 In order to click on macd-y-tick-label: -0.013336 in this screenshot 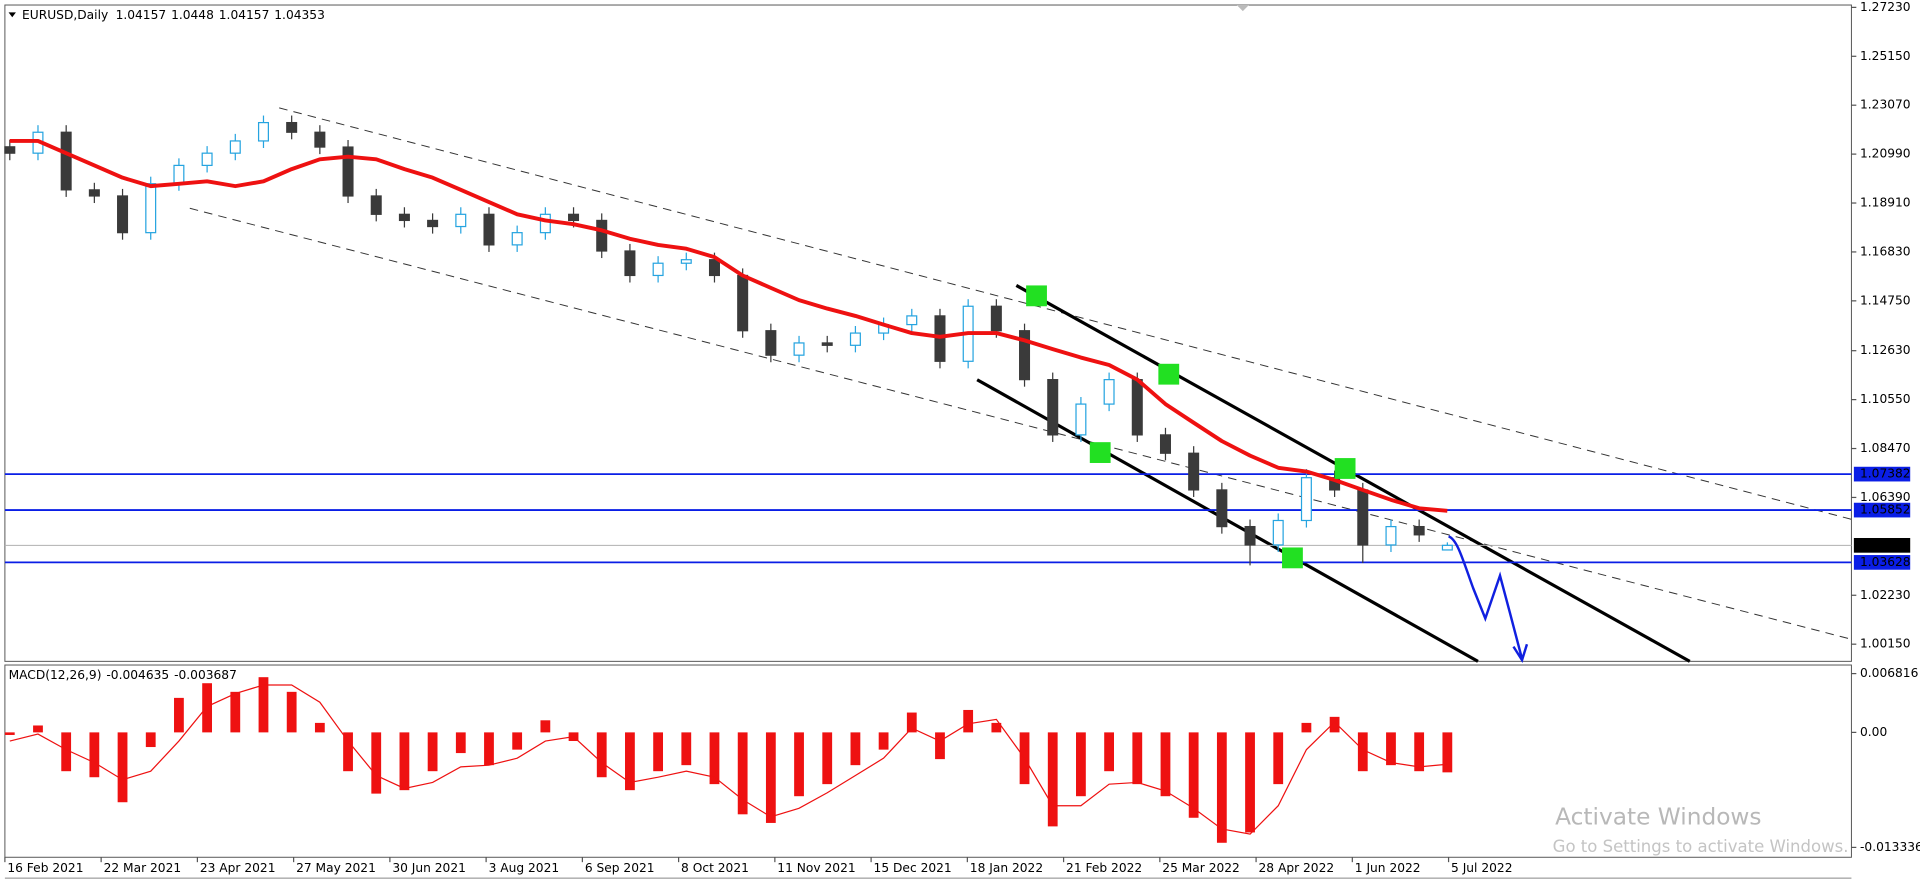, I will do `click(1890, 847)`.